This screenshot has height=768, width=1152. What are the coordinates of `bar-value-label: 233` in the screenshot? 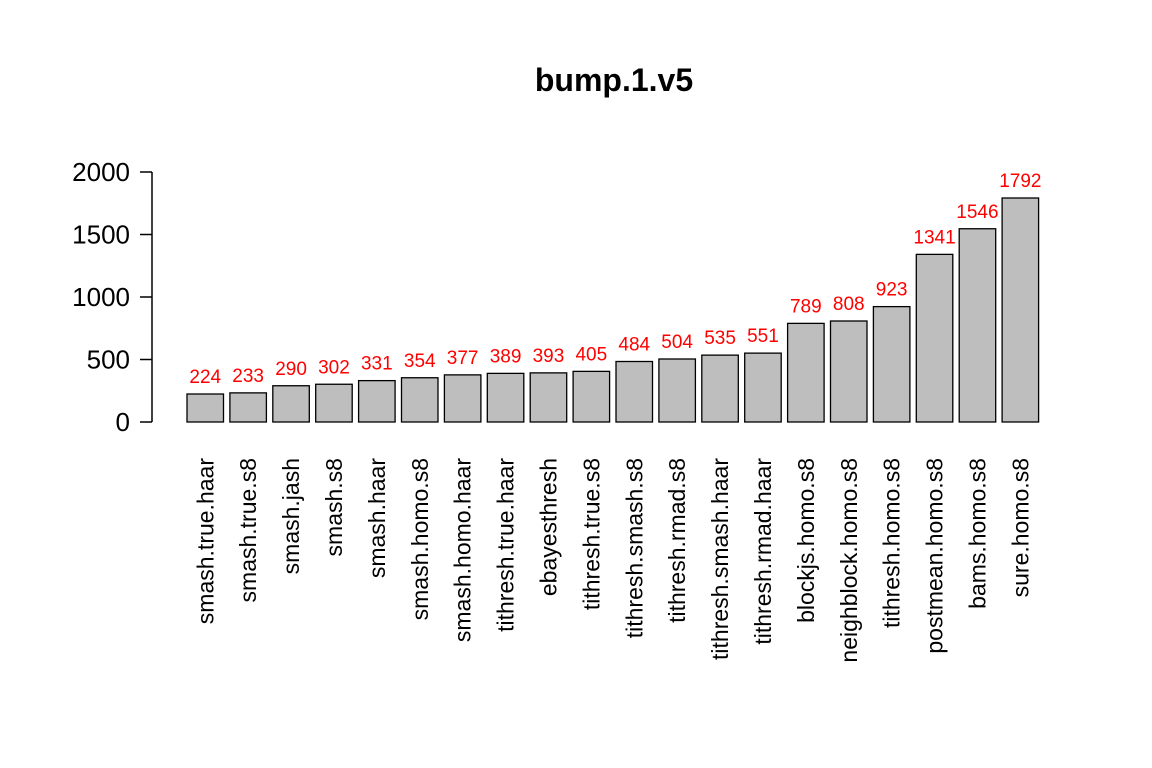 It's located at (248, 376).